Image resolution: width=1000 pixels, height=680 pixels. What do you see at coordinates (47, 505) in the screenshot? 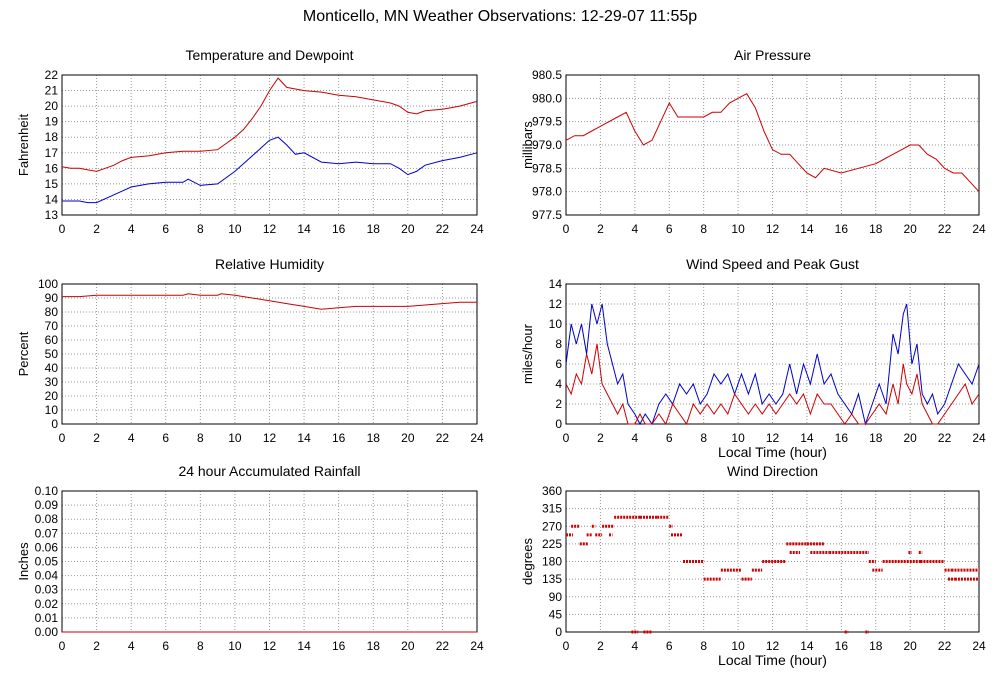
I see `rain-y-tick-label: 0.09` at bounding box center [47, 505].